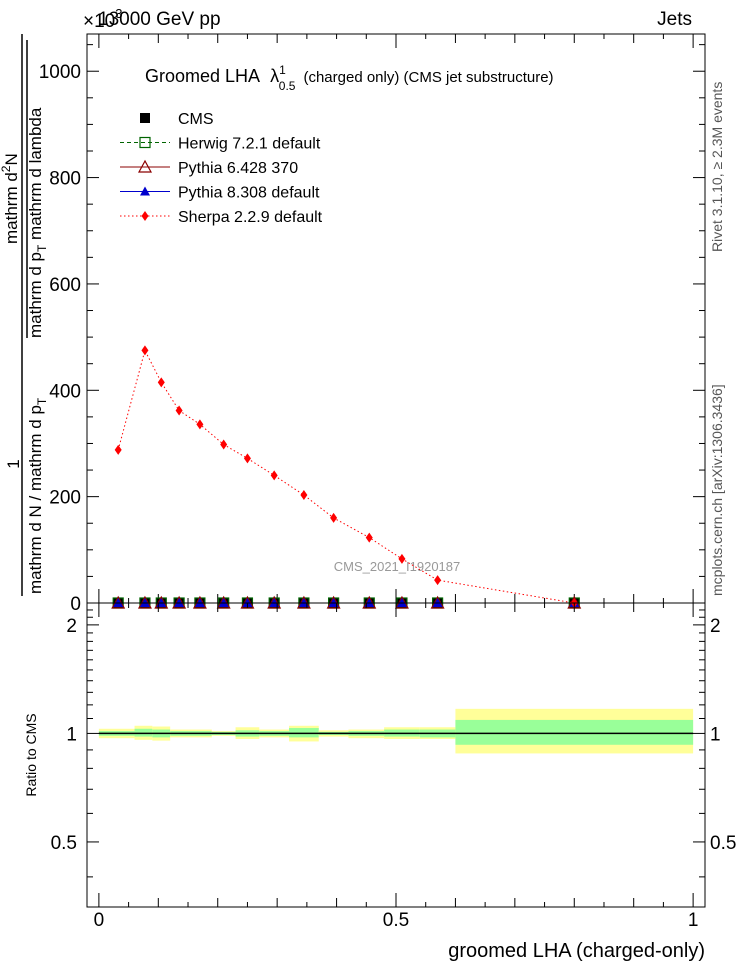 The height and width of the screenshot is (972, 746). I want to click on ratio-y-tick-label: 2, so click(71, 626).